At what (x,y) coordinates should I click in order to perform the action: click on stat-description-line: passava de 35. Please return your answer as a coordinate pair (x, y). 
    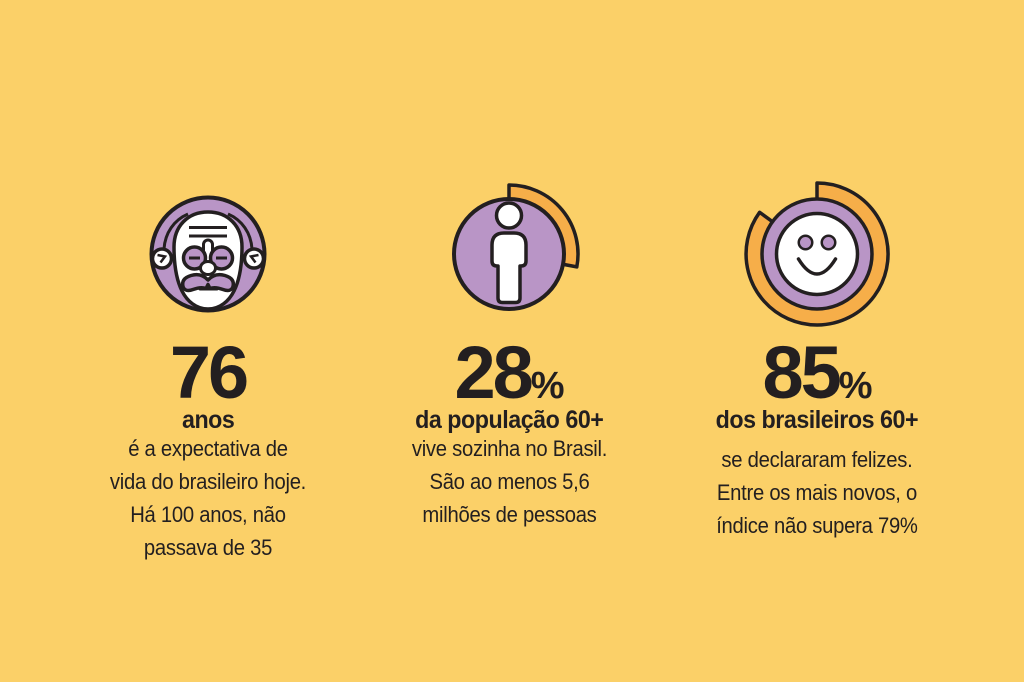
    Looking at the image, I should click on (208, 547).